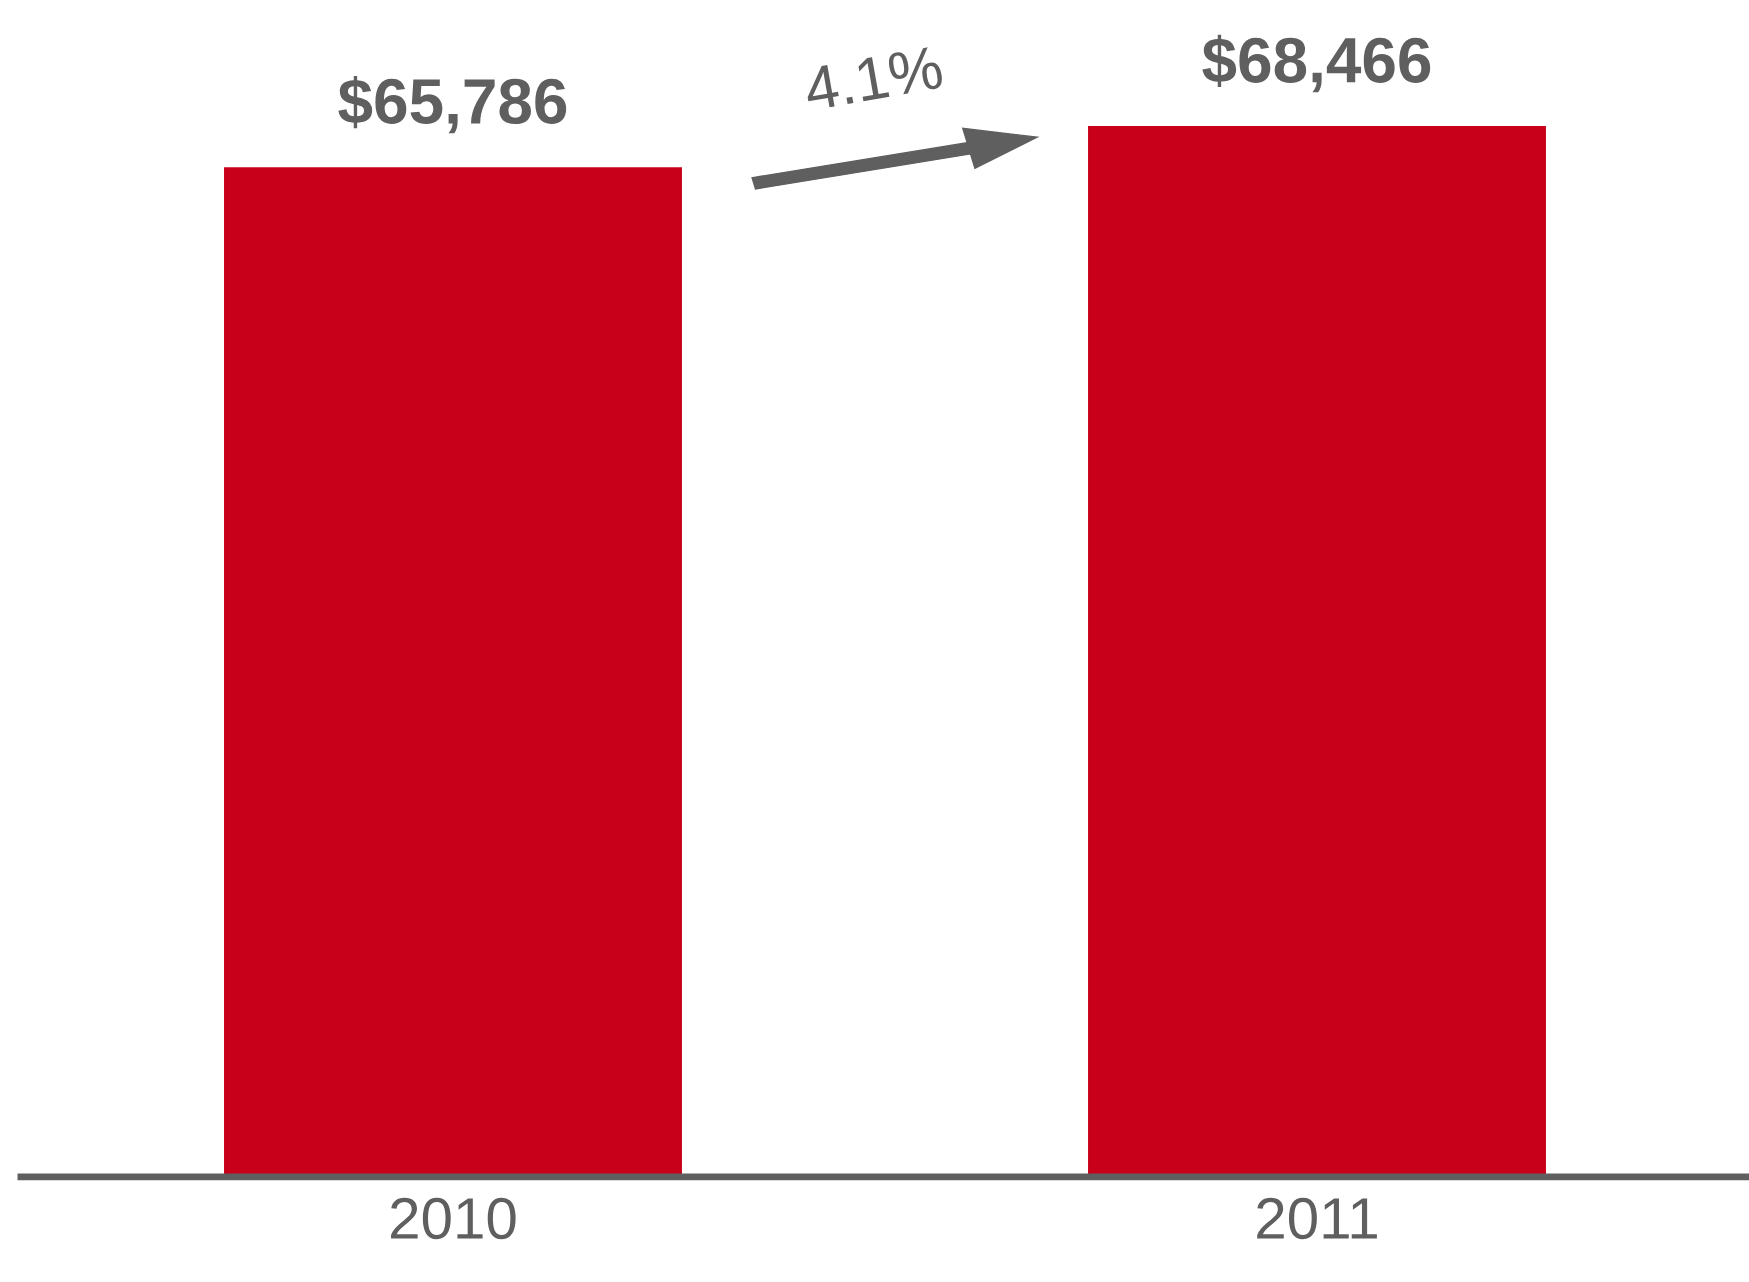 The height and width of the screenshot is (1282, 1749). What do you see at coordinates (873, 78) in the screenshot?
I see `text: 4.1%` at bounding box center [873, 78].